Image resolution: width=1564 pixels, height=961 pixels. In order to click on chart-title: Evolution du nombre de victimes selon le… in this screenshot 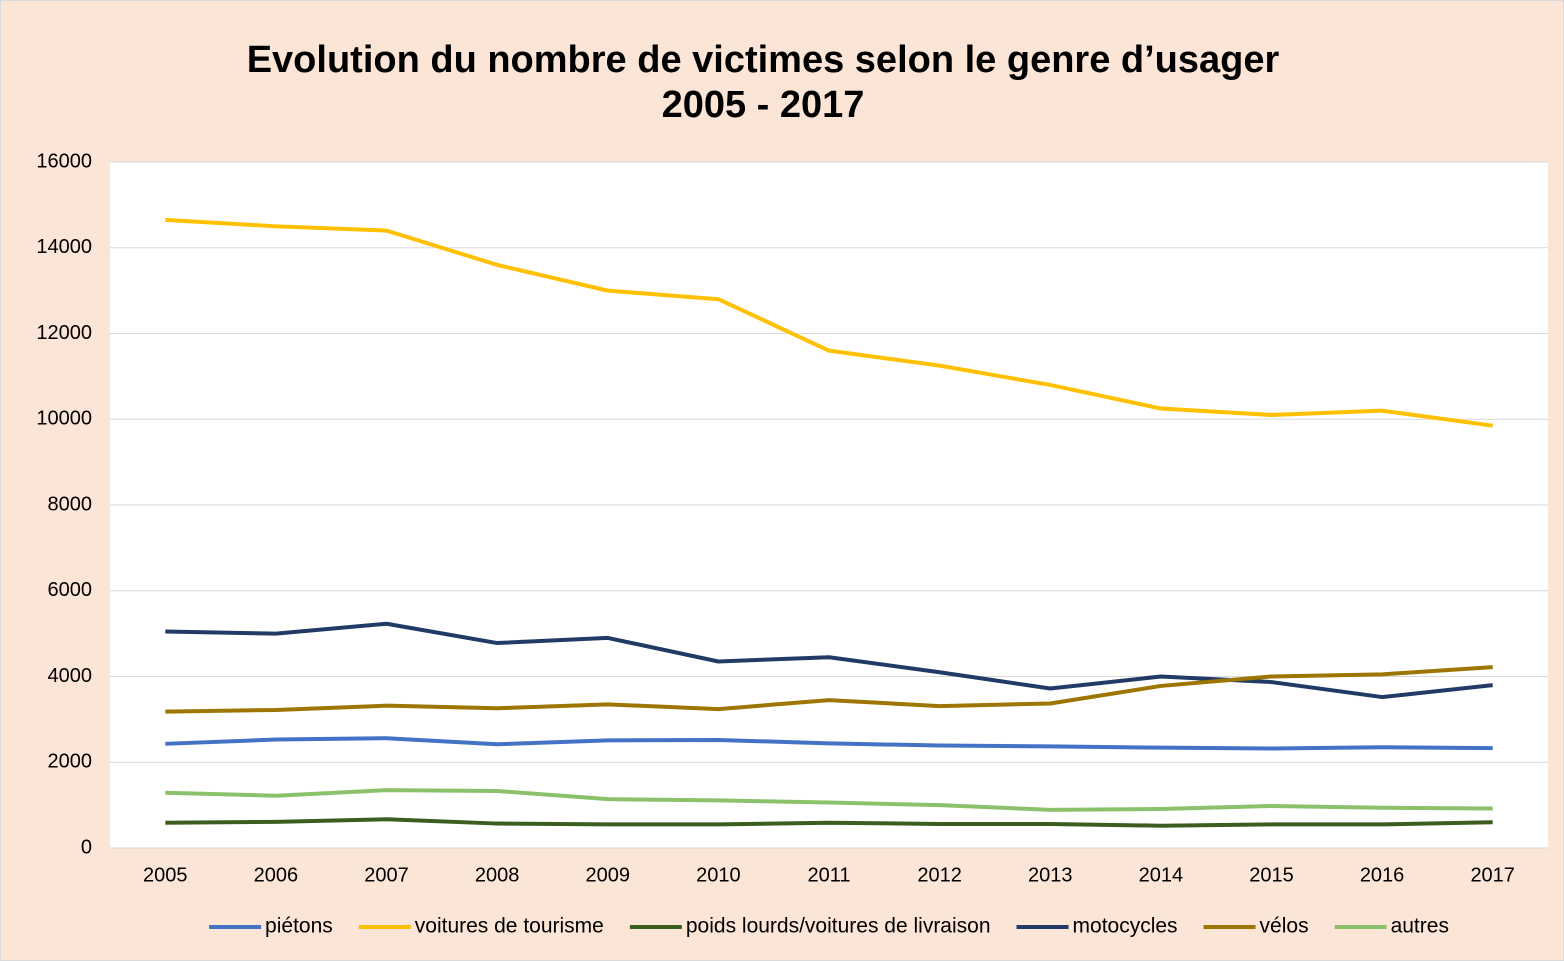, I will do `click(763, 60)`.